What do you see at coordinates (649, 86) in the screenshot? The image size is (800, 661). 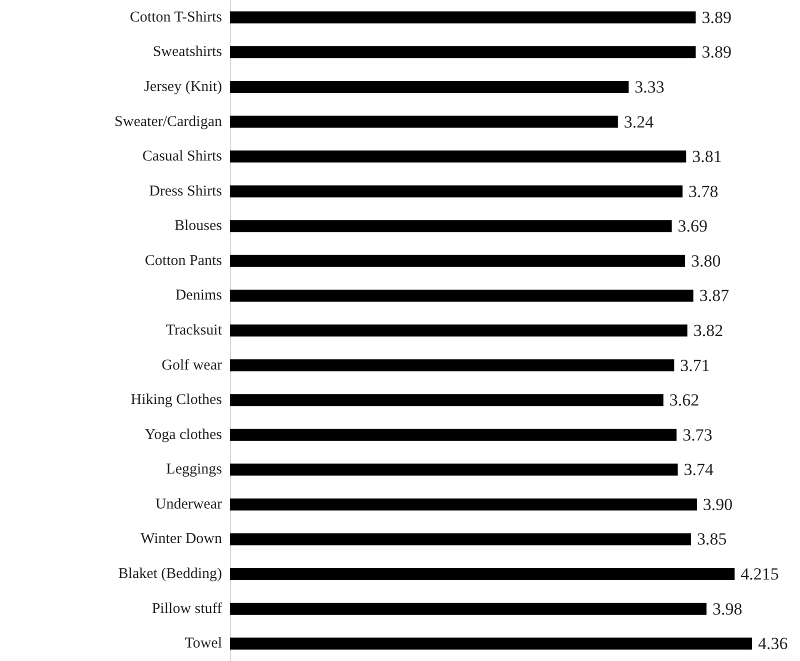 I see `data-label: 3.33` at bounding box center [649, 86].